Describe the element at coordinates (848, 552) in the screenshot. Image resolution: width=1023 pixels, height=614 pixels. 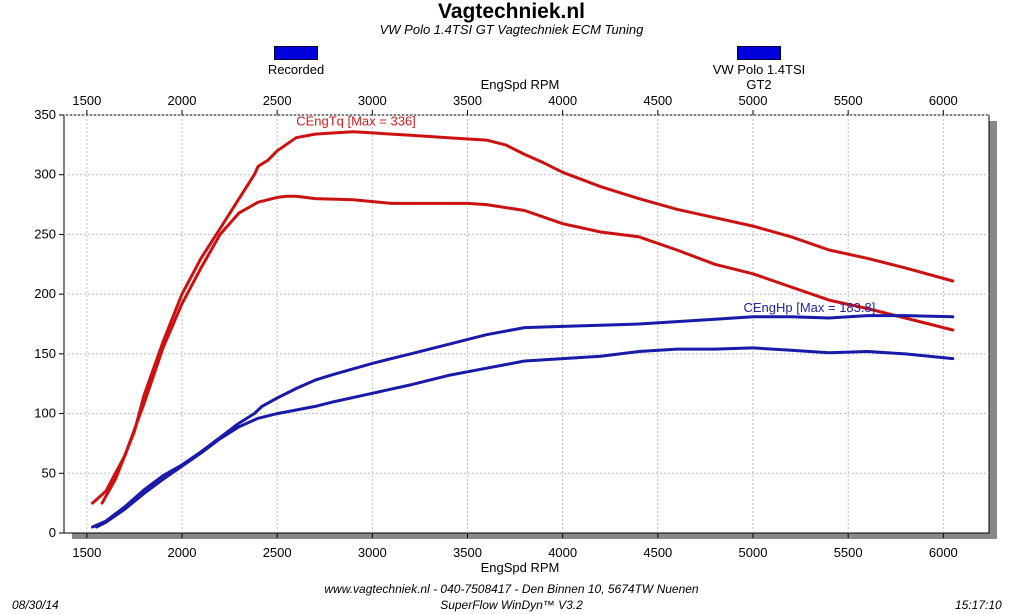
I see `x-tick-label-bottom: 5500` at that location.